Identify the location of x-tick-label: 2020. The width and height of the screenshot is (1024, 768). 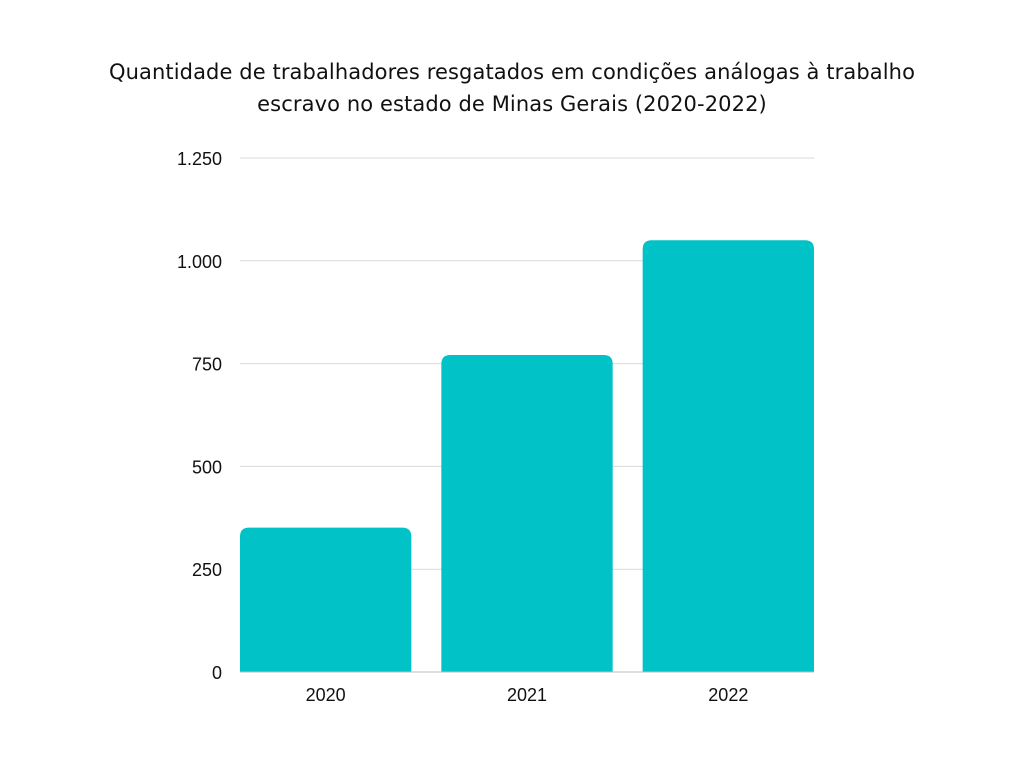
(326, 695).